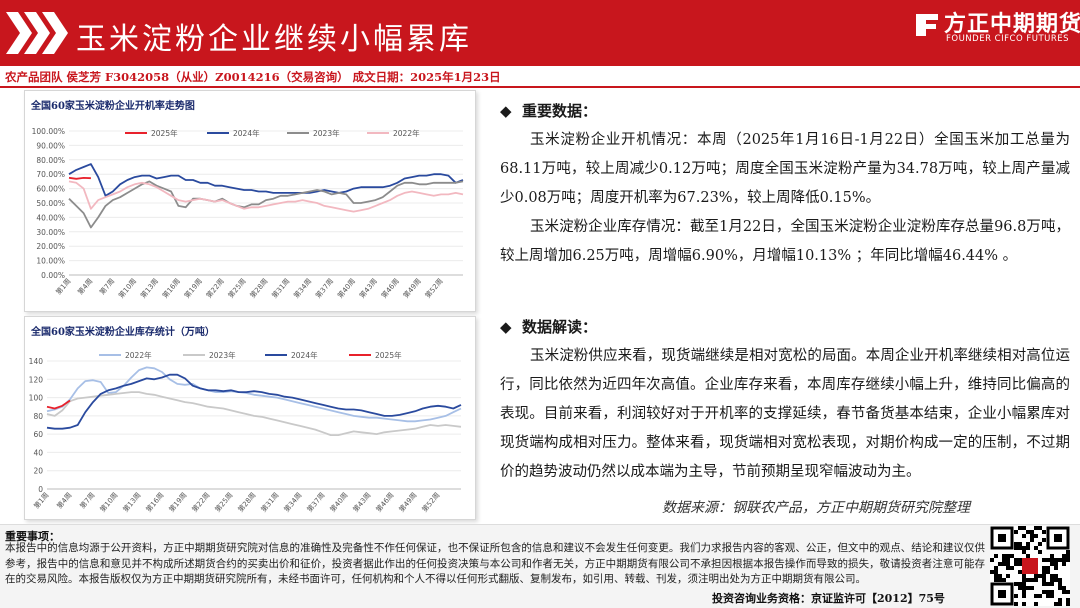 The image size is (1080, 608). I want to click on x-tick-label: 第43周, so click(368, 288).